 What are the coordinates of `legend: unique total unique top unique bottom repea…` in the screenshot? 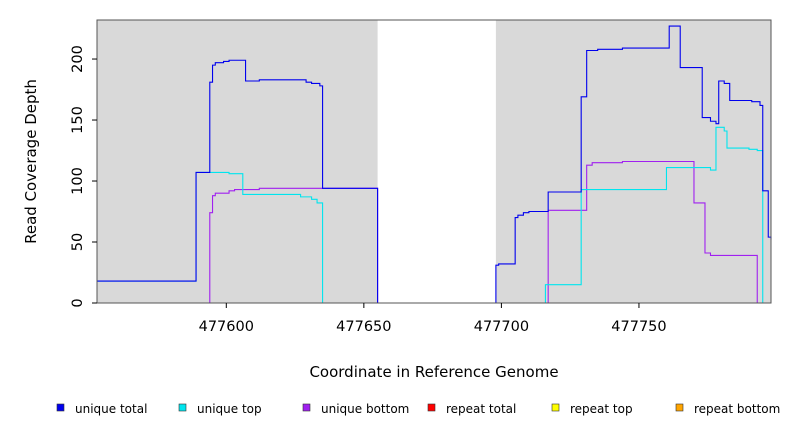 It's located at (418, 409).